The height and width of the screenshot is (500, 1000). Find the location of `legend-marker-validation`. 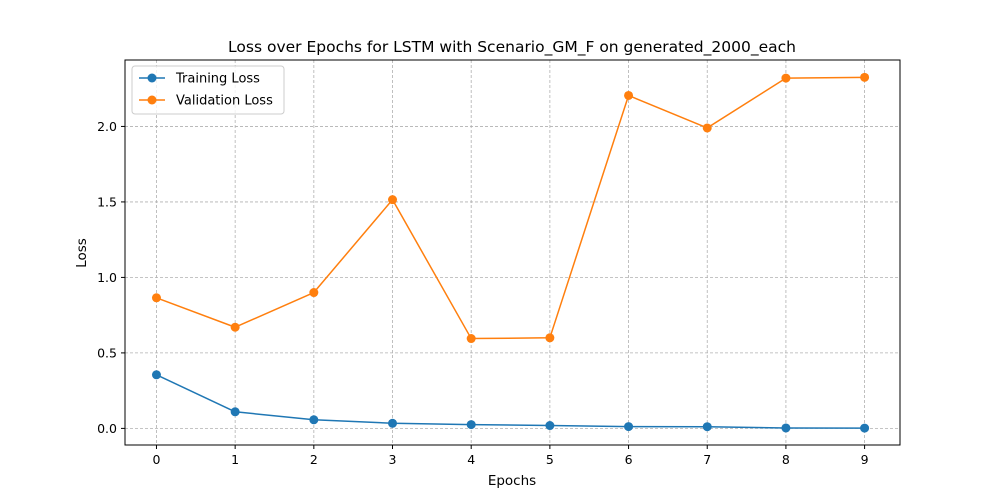

legend-marker-validation is located at coordinates (152, 100).